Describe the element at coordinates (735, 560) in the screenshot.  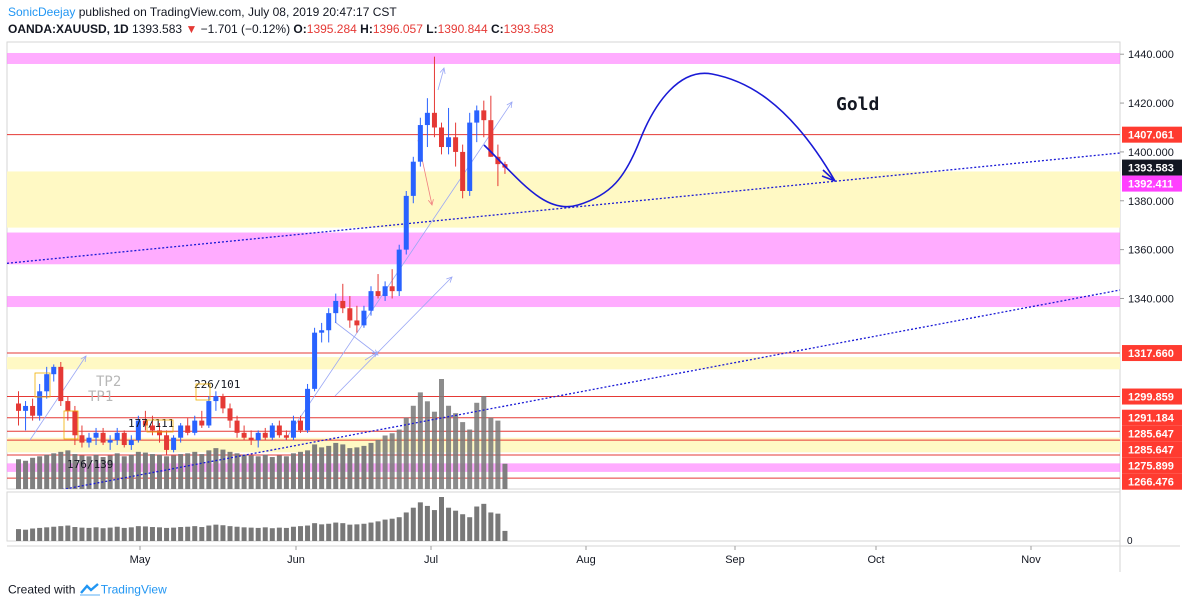
I see `x-tick-label: Sep` at that location.